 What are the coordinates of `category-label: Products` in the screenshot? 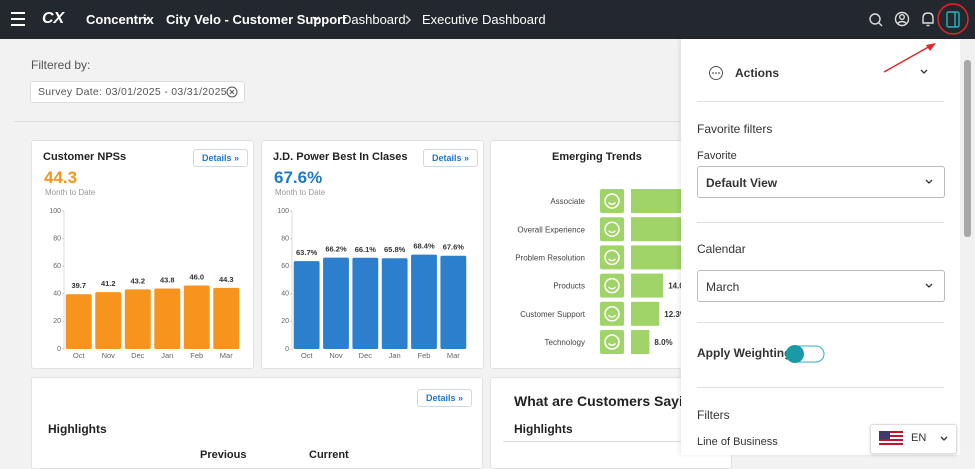 It's located at (569, 286).